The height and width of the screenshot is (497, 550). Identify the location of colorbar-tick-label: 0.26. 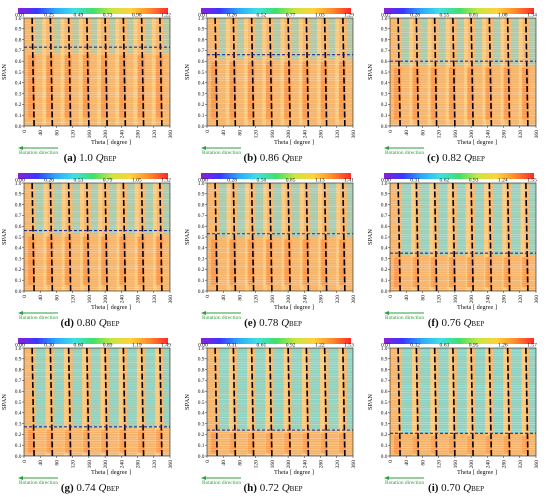
(49, 181).